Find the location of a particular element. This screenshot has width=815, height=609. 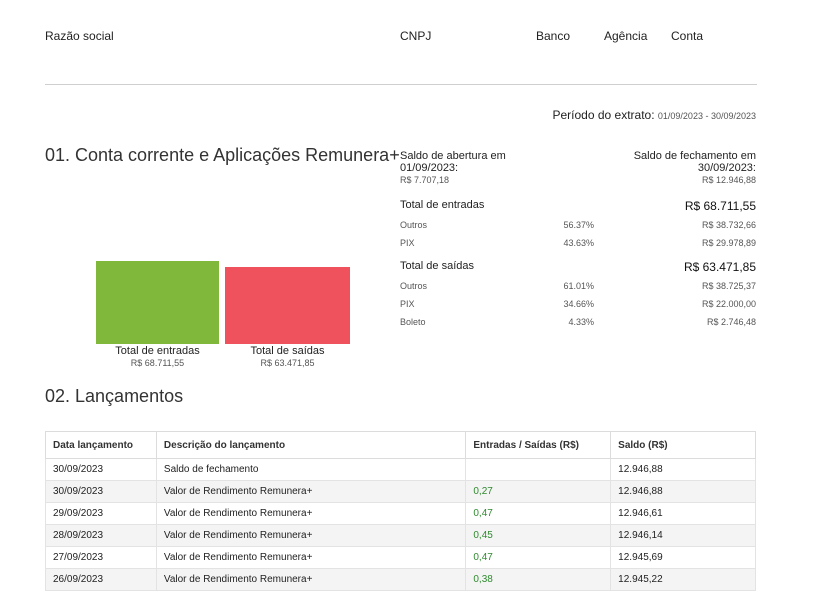

saidas-item-name: Boleto is located at coordinates (413, 322).